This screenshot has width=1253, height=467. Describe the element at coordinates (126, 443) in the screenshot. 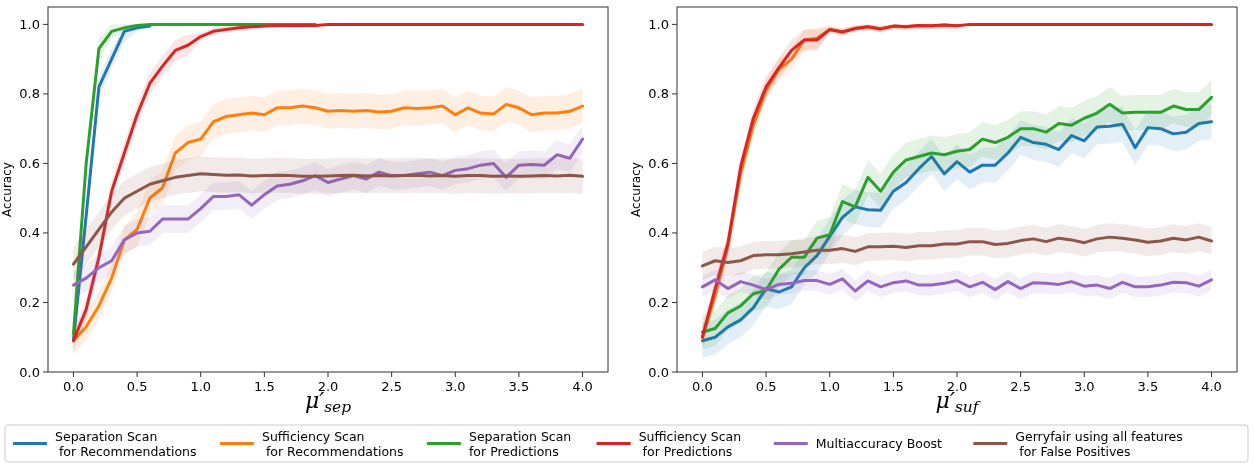

I see `legend-label: Separation Scan for Recommendations` at that location.